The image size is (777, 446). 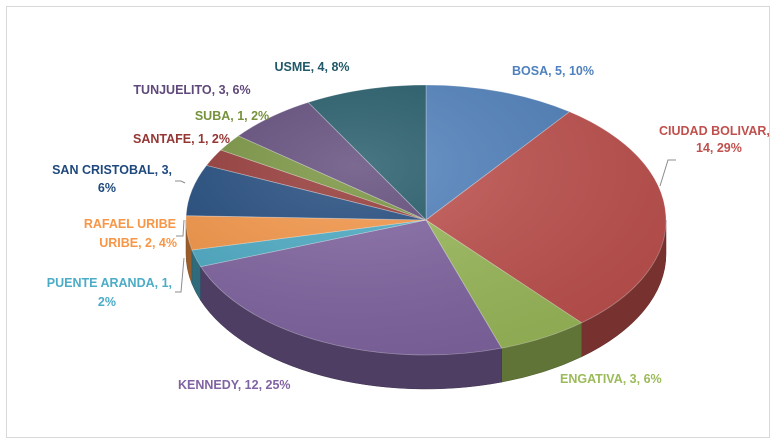 I want to click on data-label-tunjuelito: TUNJUELITO, 3, 6%, so click(x=191, y=90).